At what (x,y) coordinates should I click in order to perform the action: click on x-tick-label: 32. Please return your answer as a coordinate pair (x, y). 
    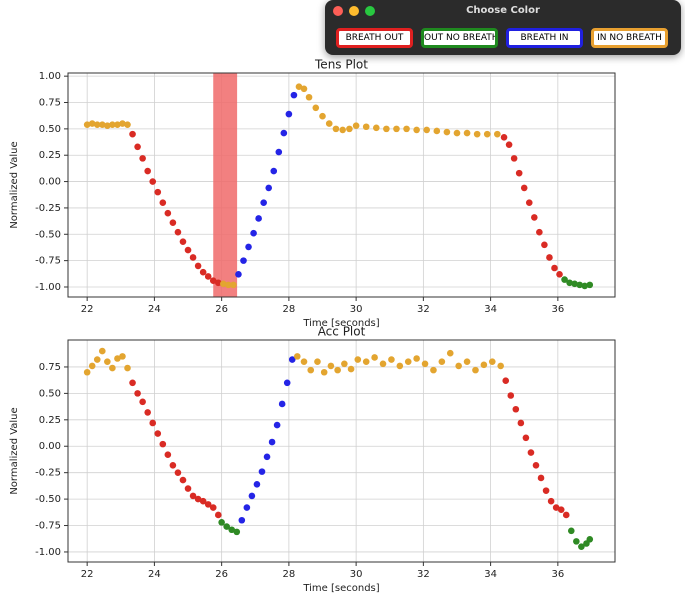
    Looking at the image, I should click on (423, 309).